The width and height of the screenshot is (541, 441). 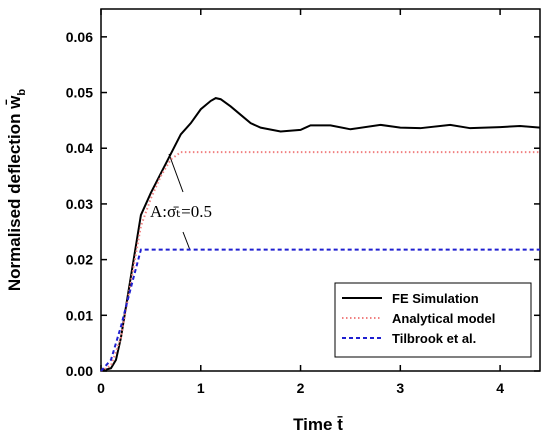 I want to click on x-tick-label: 0, so click(x=101, y=388).